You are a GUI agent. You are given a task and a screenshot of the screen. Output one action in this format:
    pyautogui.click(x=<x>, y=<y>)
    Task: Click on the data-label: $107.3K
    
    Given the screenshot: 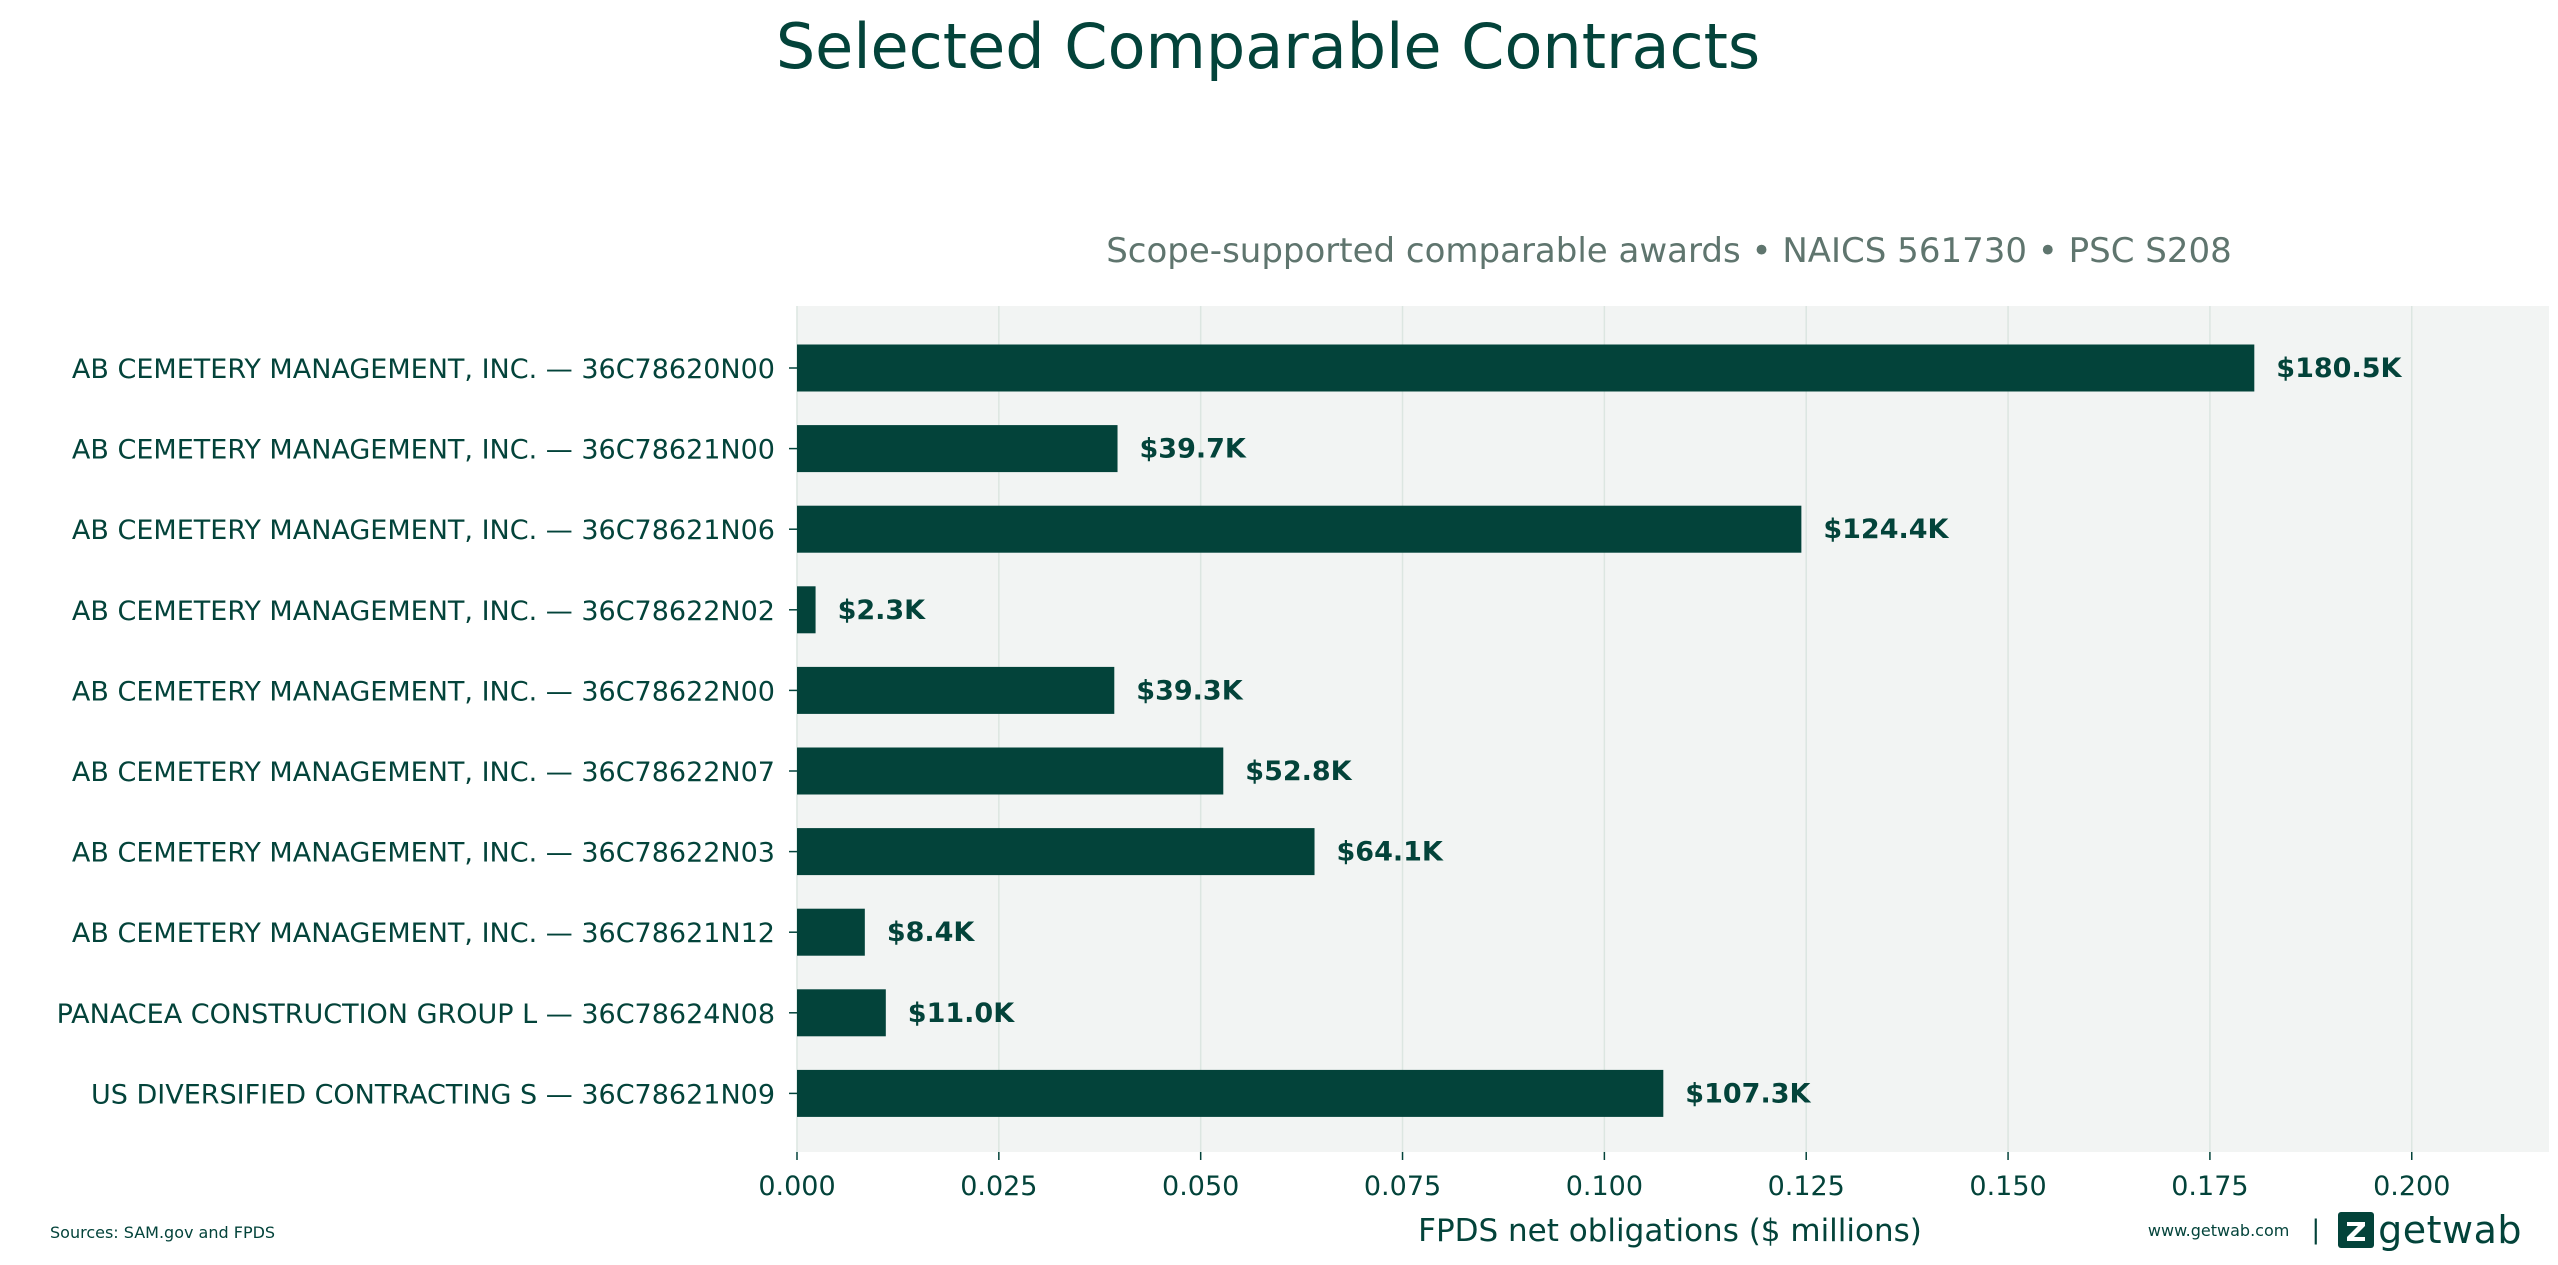 What is the action you would take?
    pyautogui.click(x=1748, y=1093)
    